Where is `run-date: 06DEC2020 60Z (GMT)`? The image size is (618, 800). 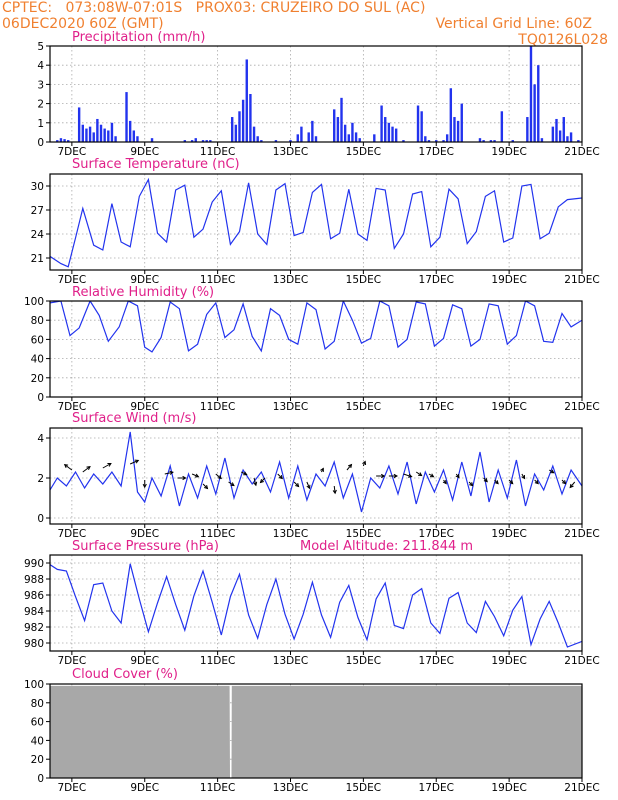
run-date: 06DEC2020 60Z (GMT) is located at coordinates (83, 24).